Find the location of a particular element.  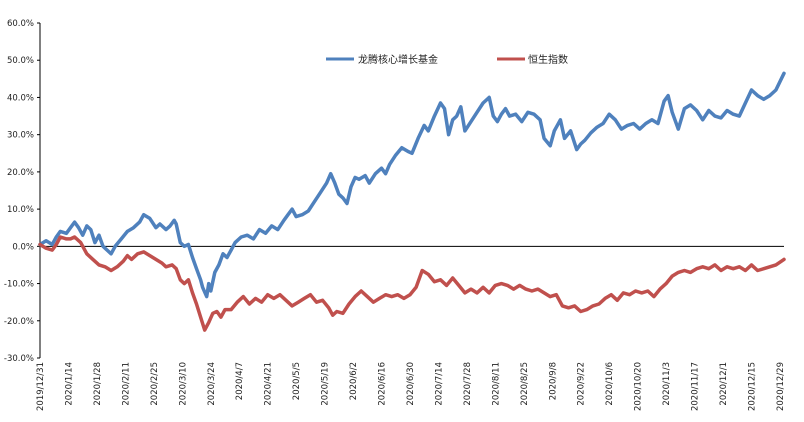

x-tick-label: 2019/12/31 is located at coordinates (41, 386).